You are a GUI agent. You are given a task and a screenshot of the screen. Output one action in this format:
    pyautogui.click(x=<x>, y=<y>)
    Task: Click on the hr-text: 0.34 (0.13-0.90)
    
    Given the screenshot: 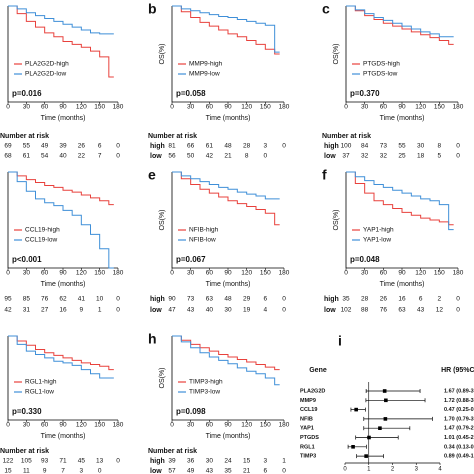 What is the action you would take?
    pyautogui.click(x=459, y=447)
    